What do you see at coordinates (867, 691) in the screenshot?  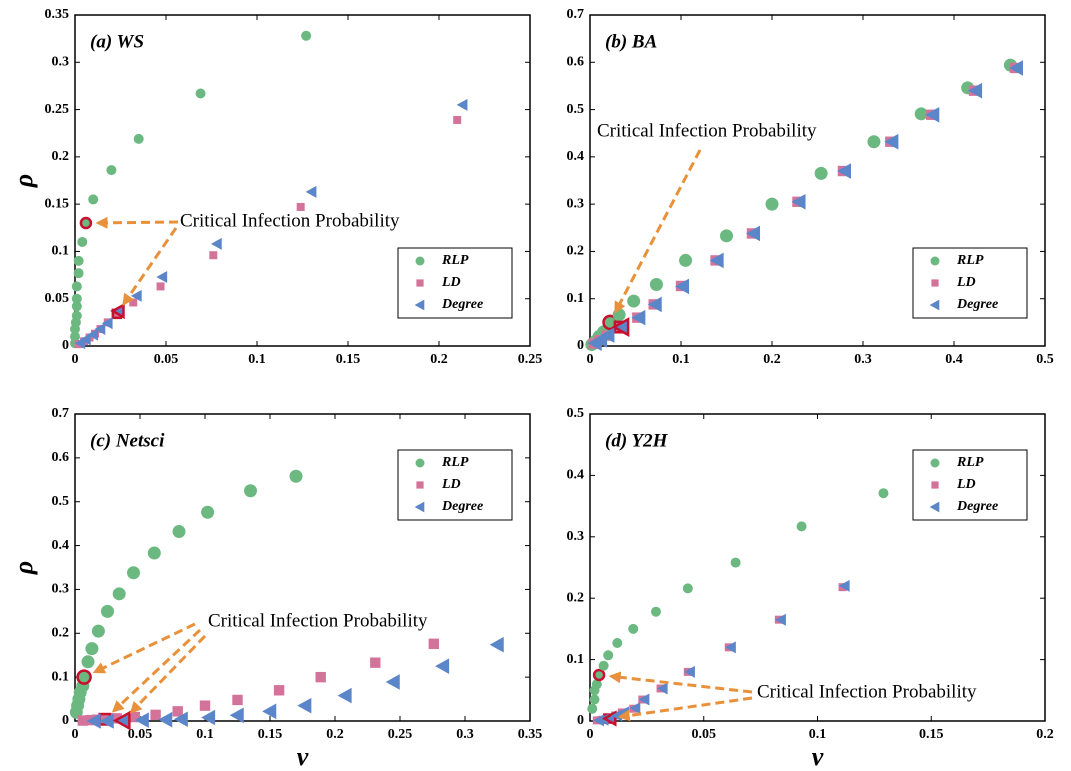 I see `annotation: Critical Infection Probability` at bounding box center [867, 691].